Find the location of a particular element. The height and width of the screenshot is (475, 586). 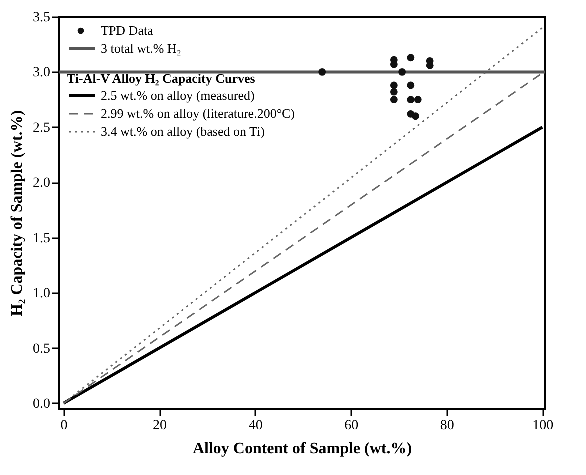

legend-label: 3.4 wt.% on alloy (based on Ti) is located at coordinates (183, 131).